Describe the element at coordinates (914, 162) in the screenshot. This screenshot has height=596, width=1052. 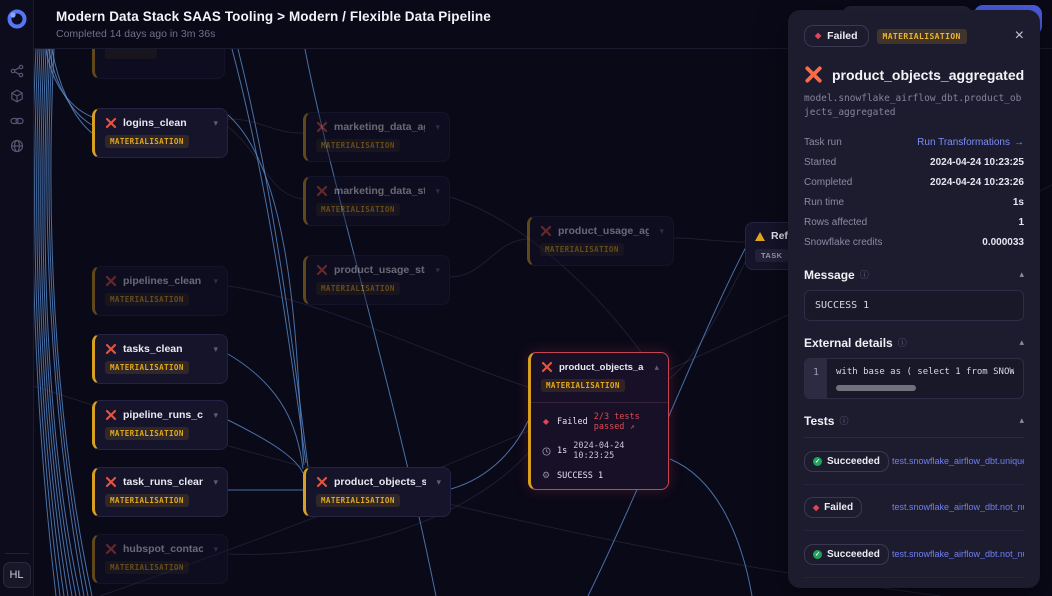
I see `detail-row: Started 2024-04-24 10:23:25` at that location.